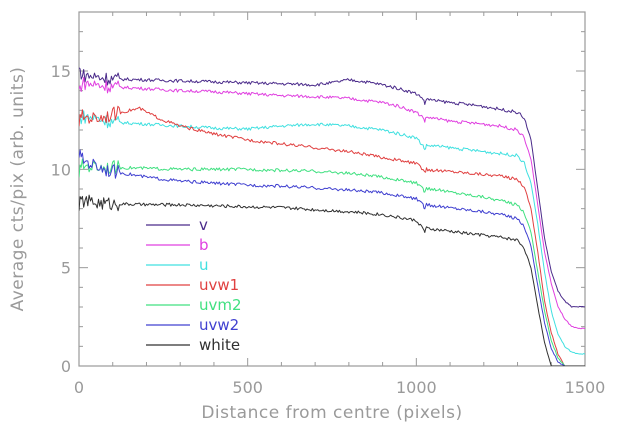 The image size is (617, 436). Describe the element at coordinates (219, 285) in the screenshot. I see `legend-label-uvw1: uvw1` at that location.